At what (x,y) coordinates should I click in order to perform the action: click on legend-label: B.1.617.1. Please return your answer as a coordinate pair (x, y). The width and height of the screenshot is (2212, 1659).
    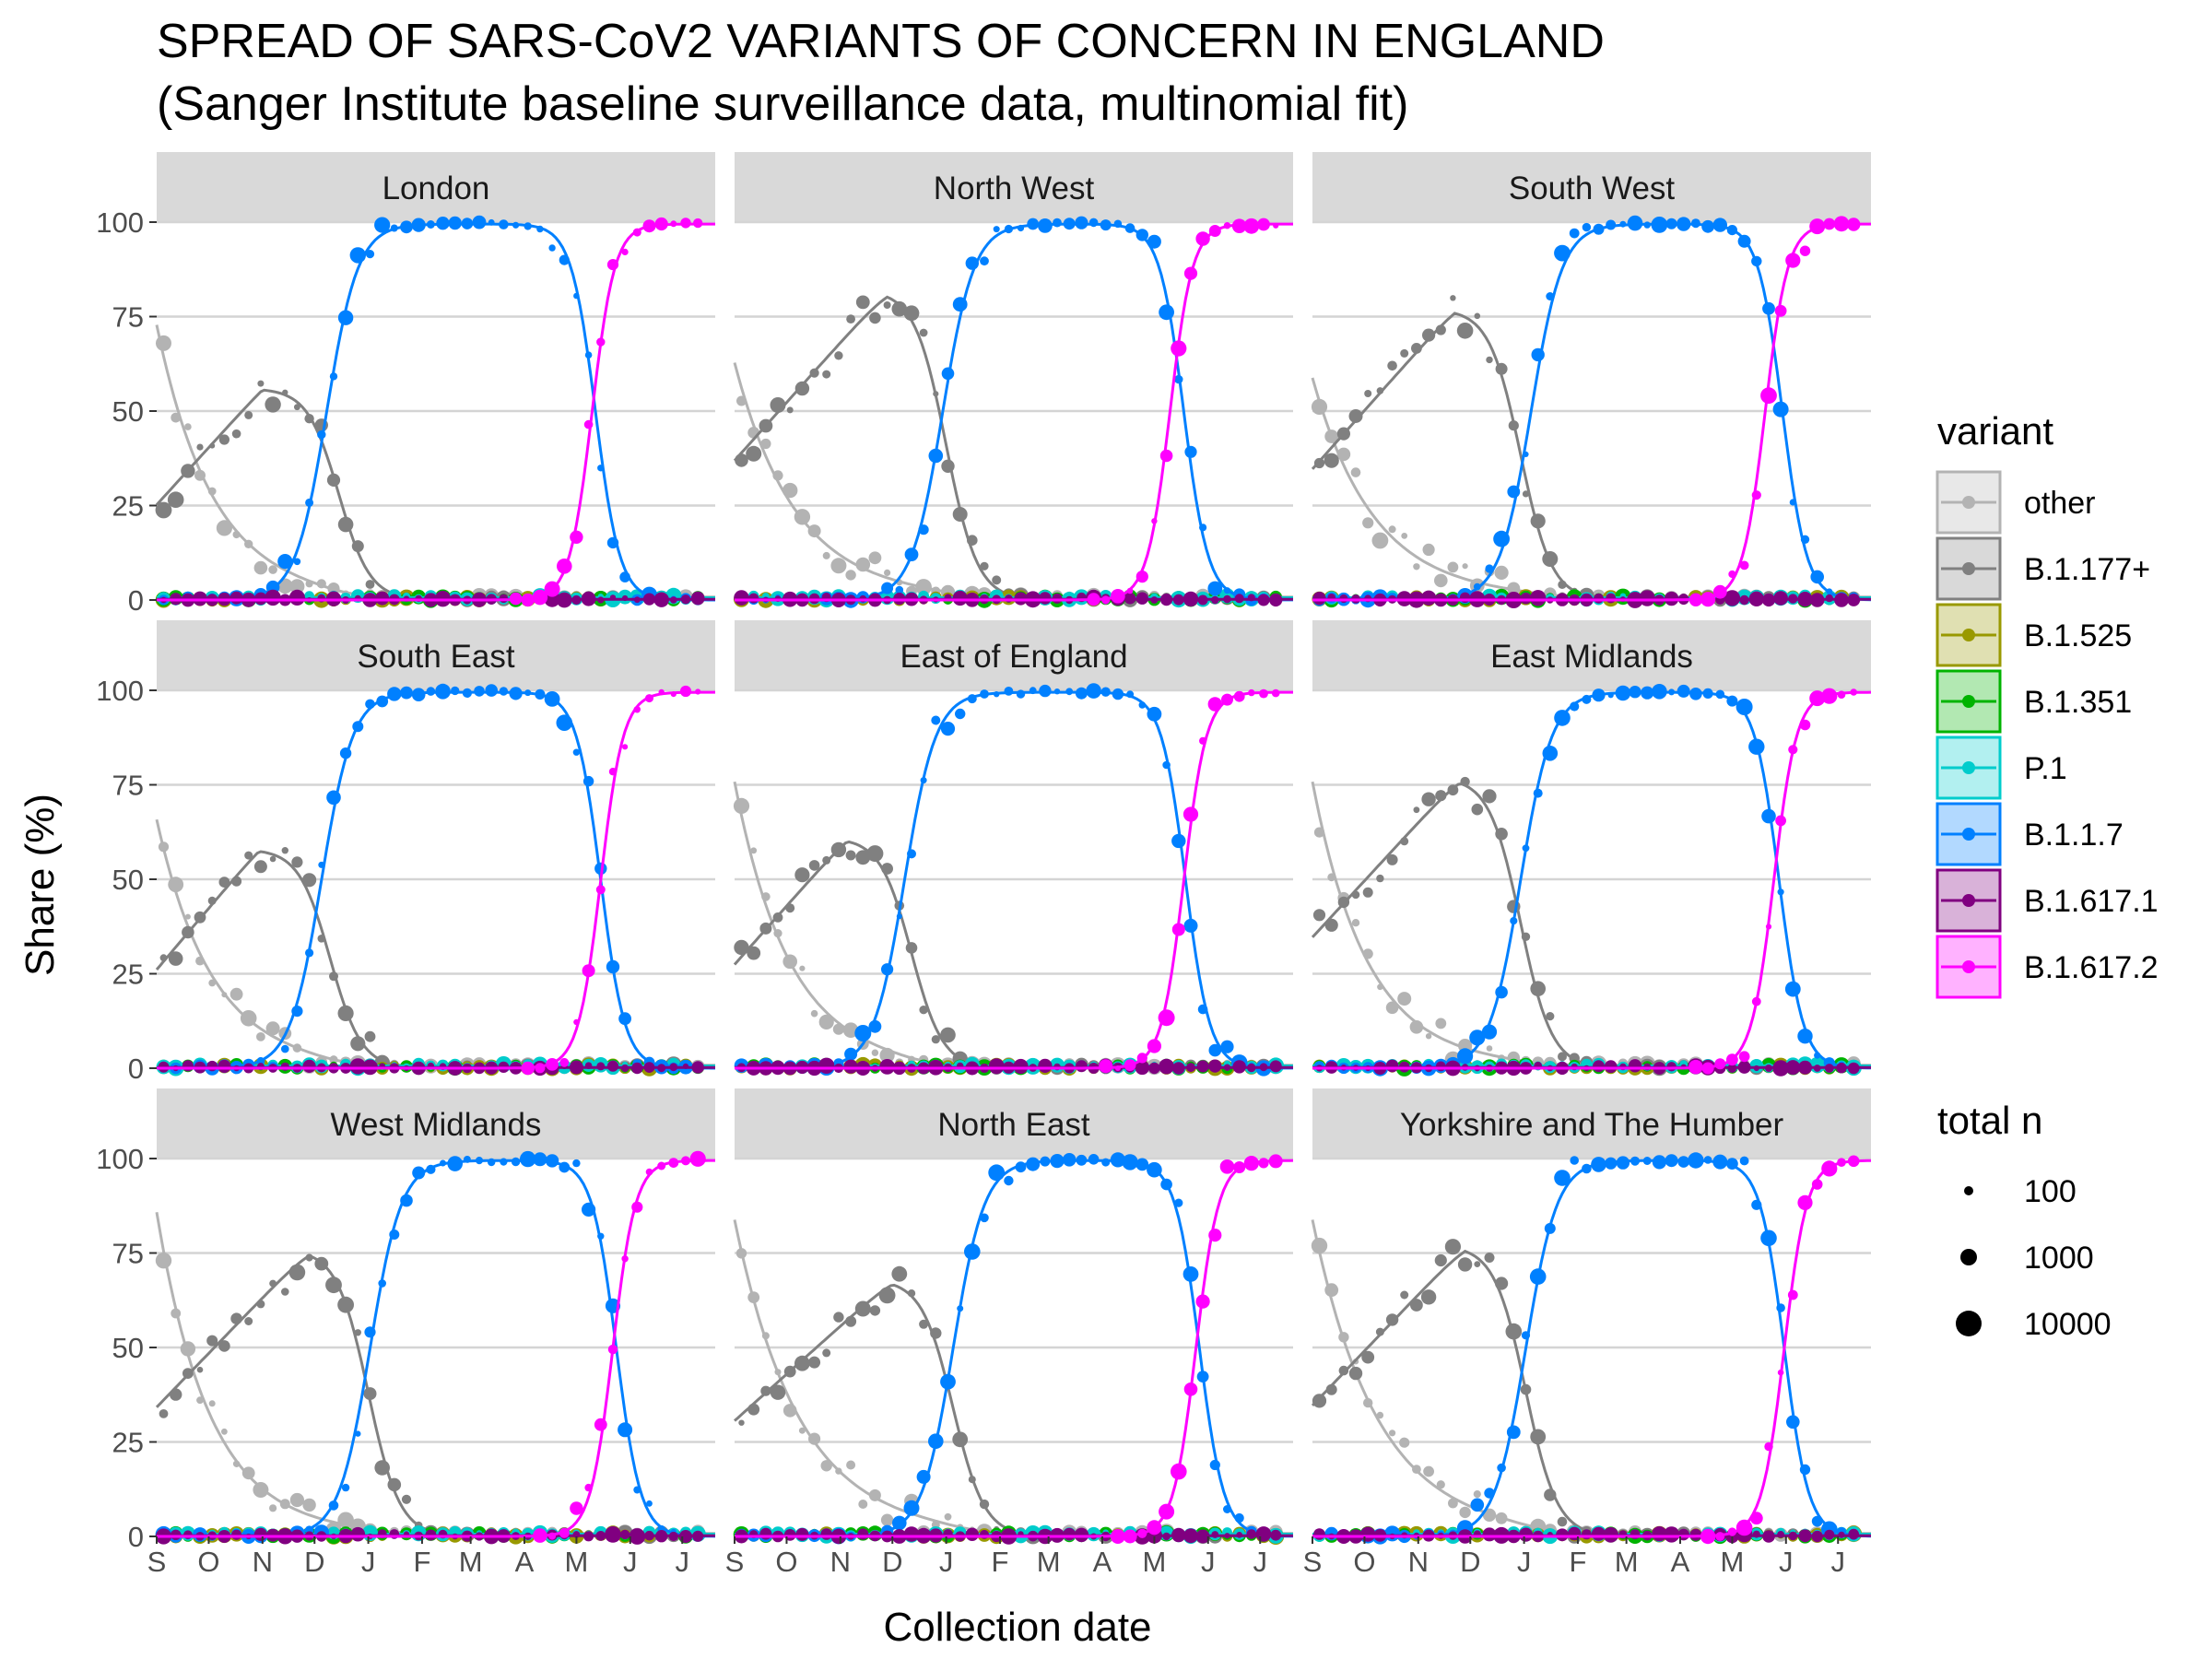
    Looking at the image, I should click on (2091, 901).